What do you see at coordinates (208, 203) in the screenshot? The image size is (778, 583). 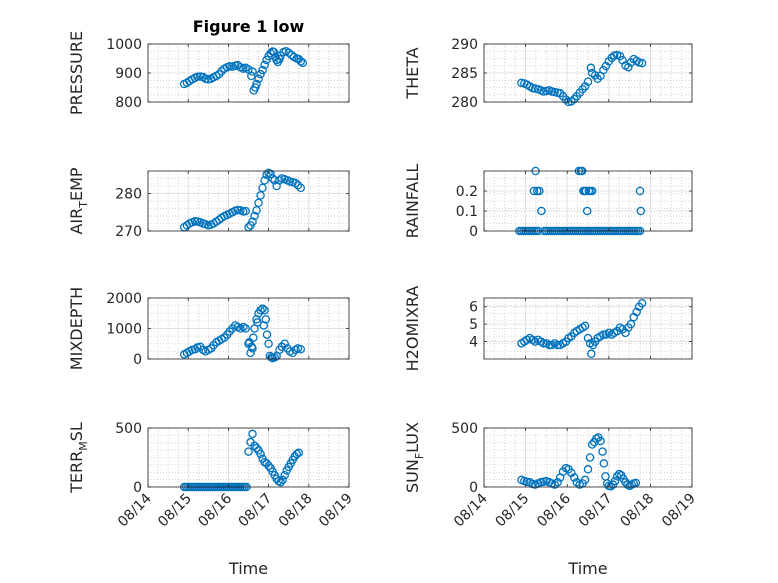 I see `subplot-airtemp: 270 280 AIRTEMP` at bounding box center [208, 203].